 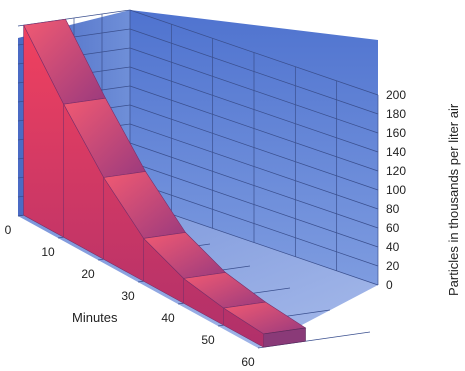 I want to click on y-tick-label-8: 160, so click(x=396, y=133).